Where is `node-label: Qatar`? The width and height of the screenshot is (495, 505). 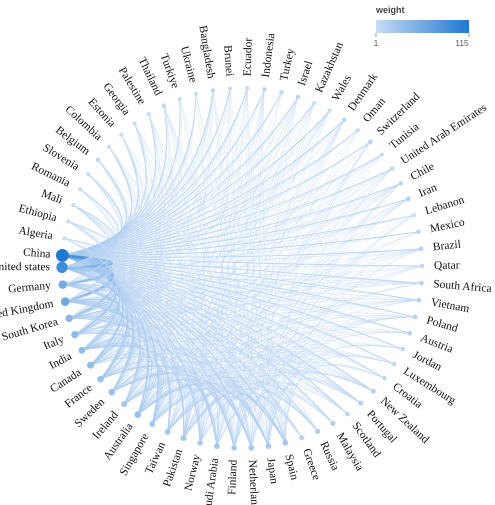 node-label: Qatar is located at coordinates (447, 266).